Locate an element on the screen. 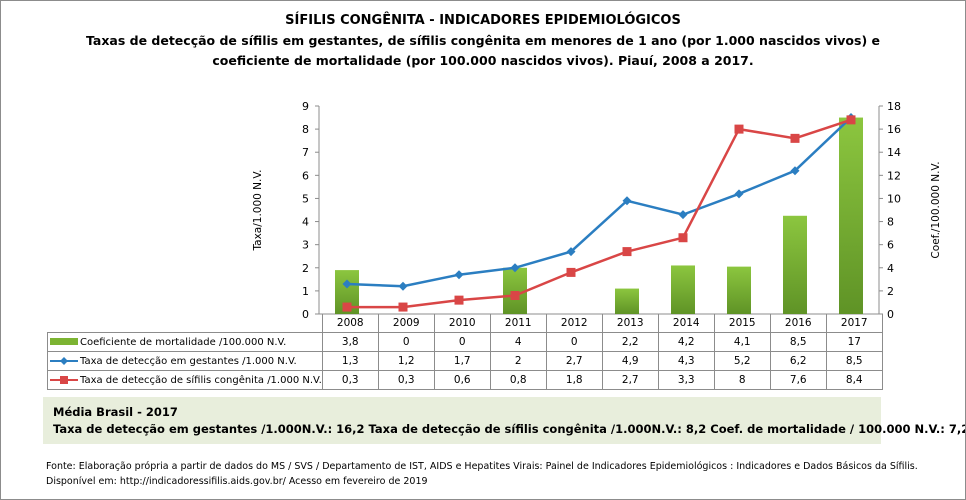  year-header: 2010 is located at coordinates (462, 323).